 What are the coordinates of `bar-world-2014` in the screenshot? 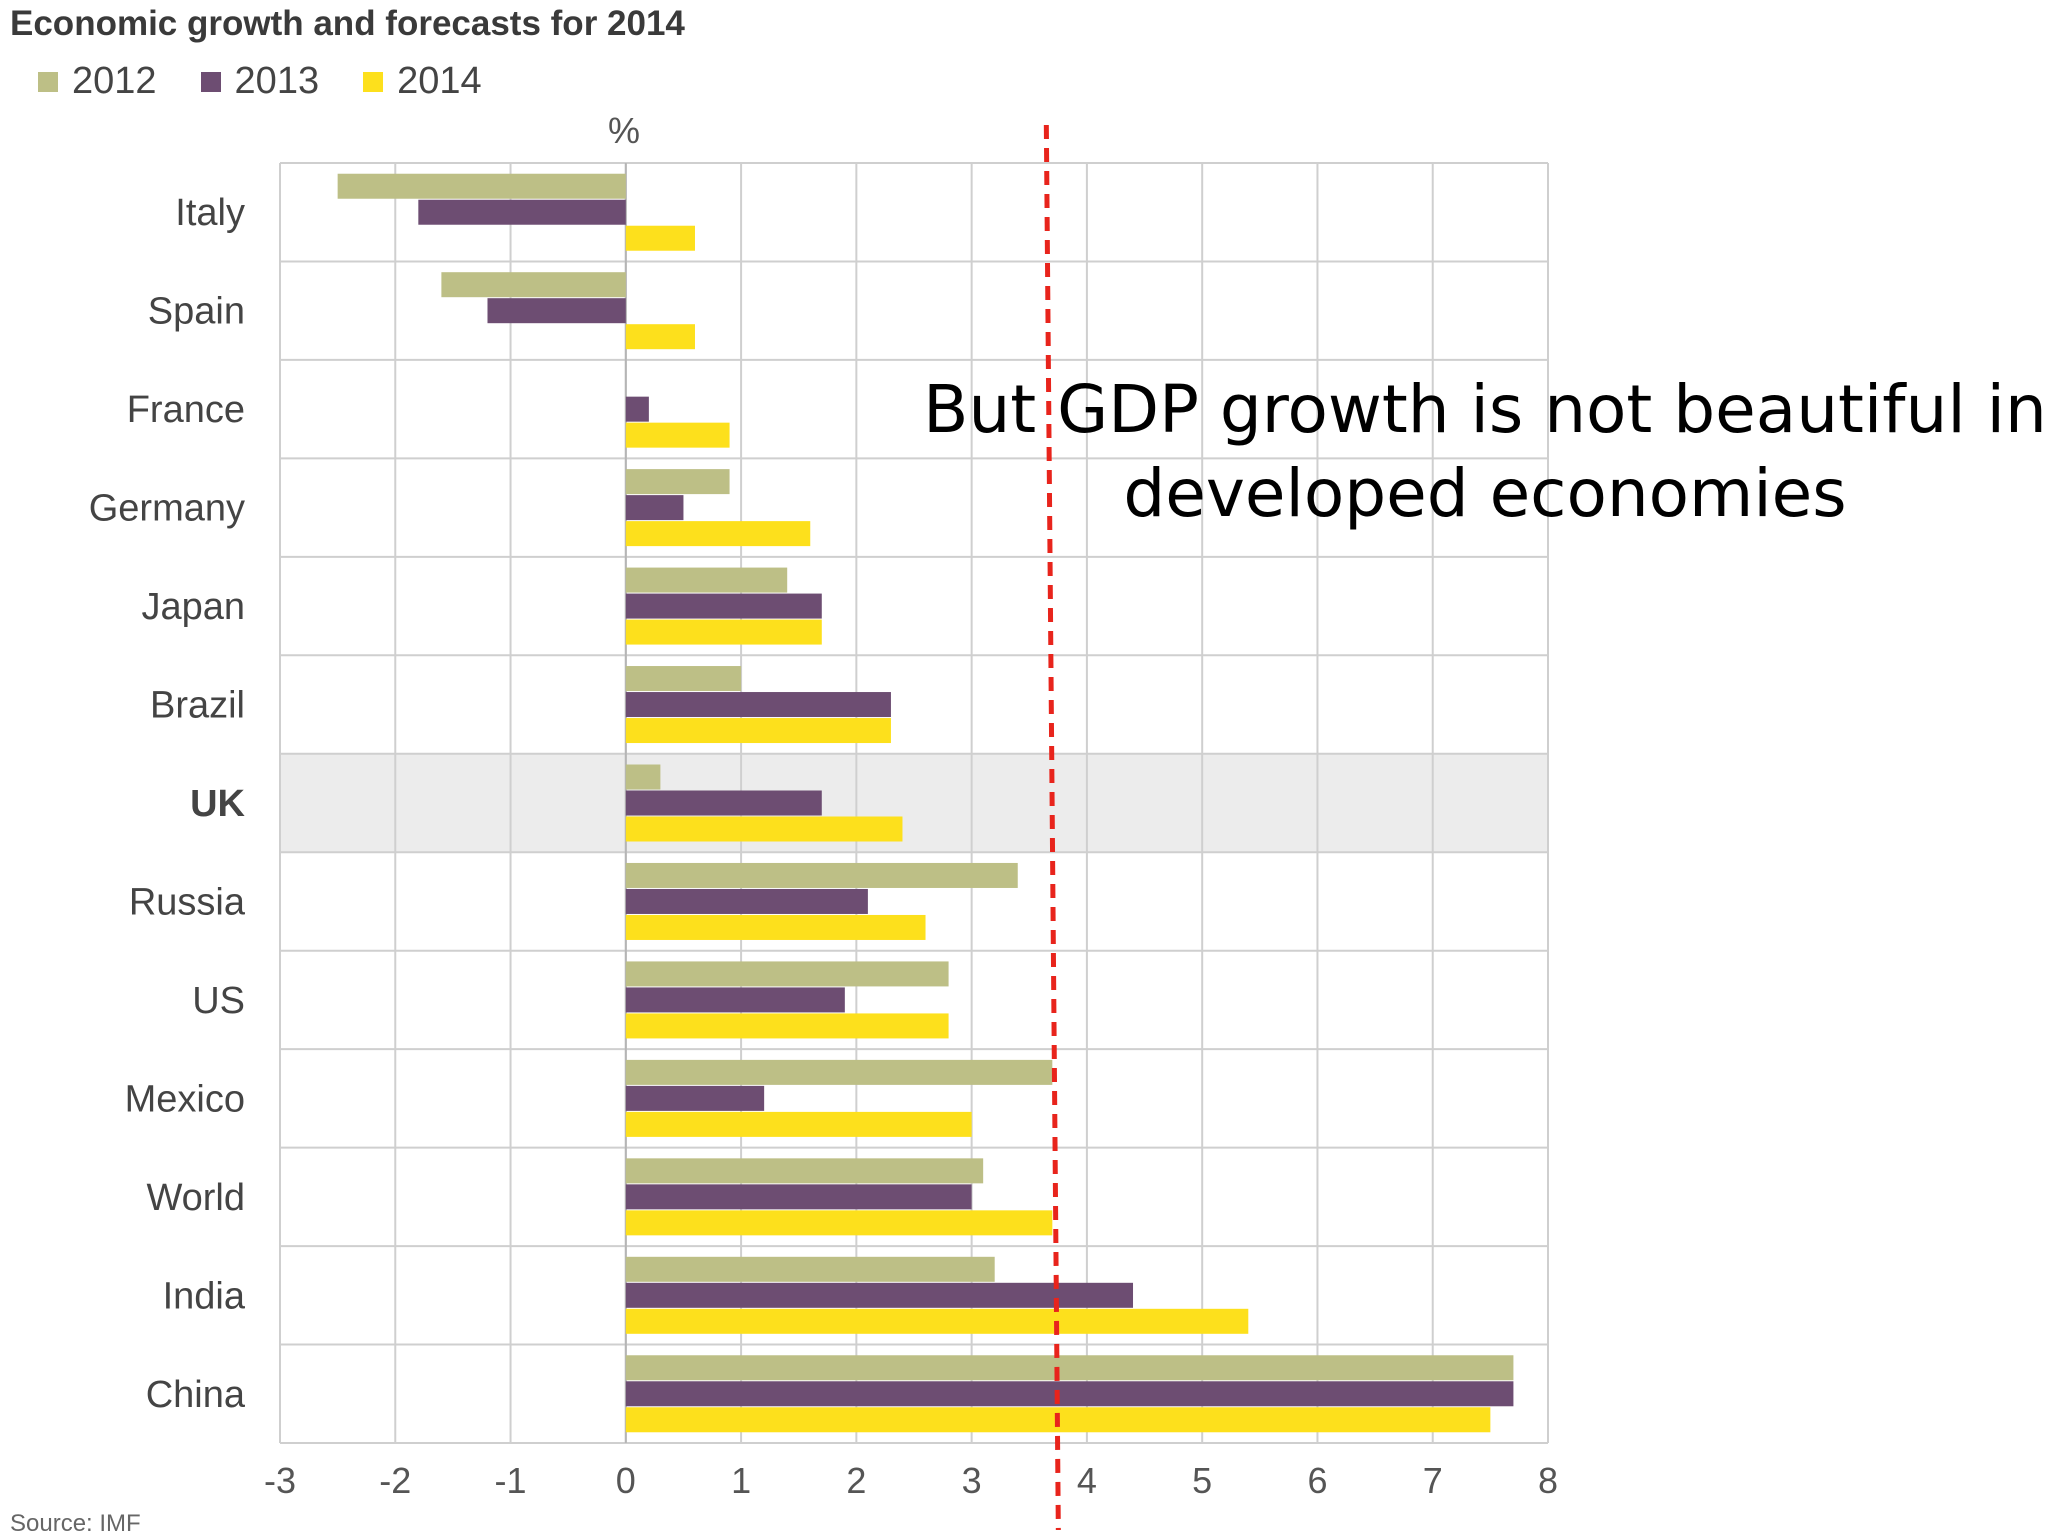 It's located at (839, 1223).